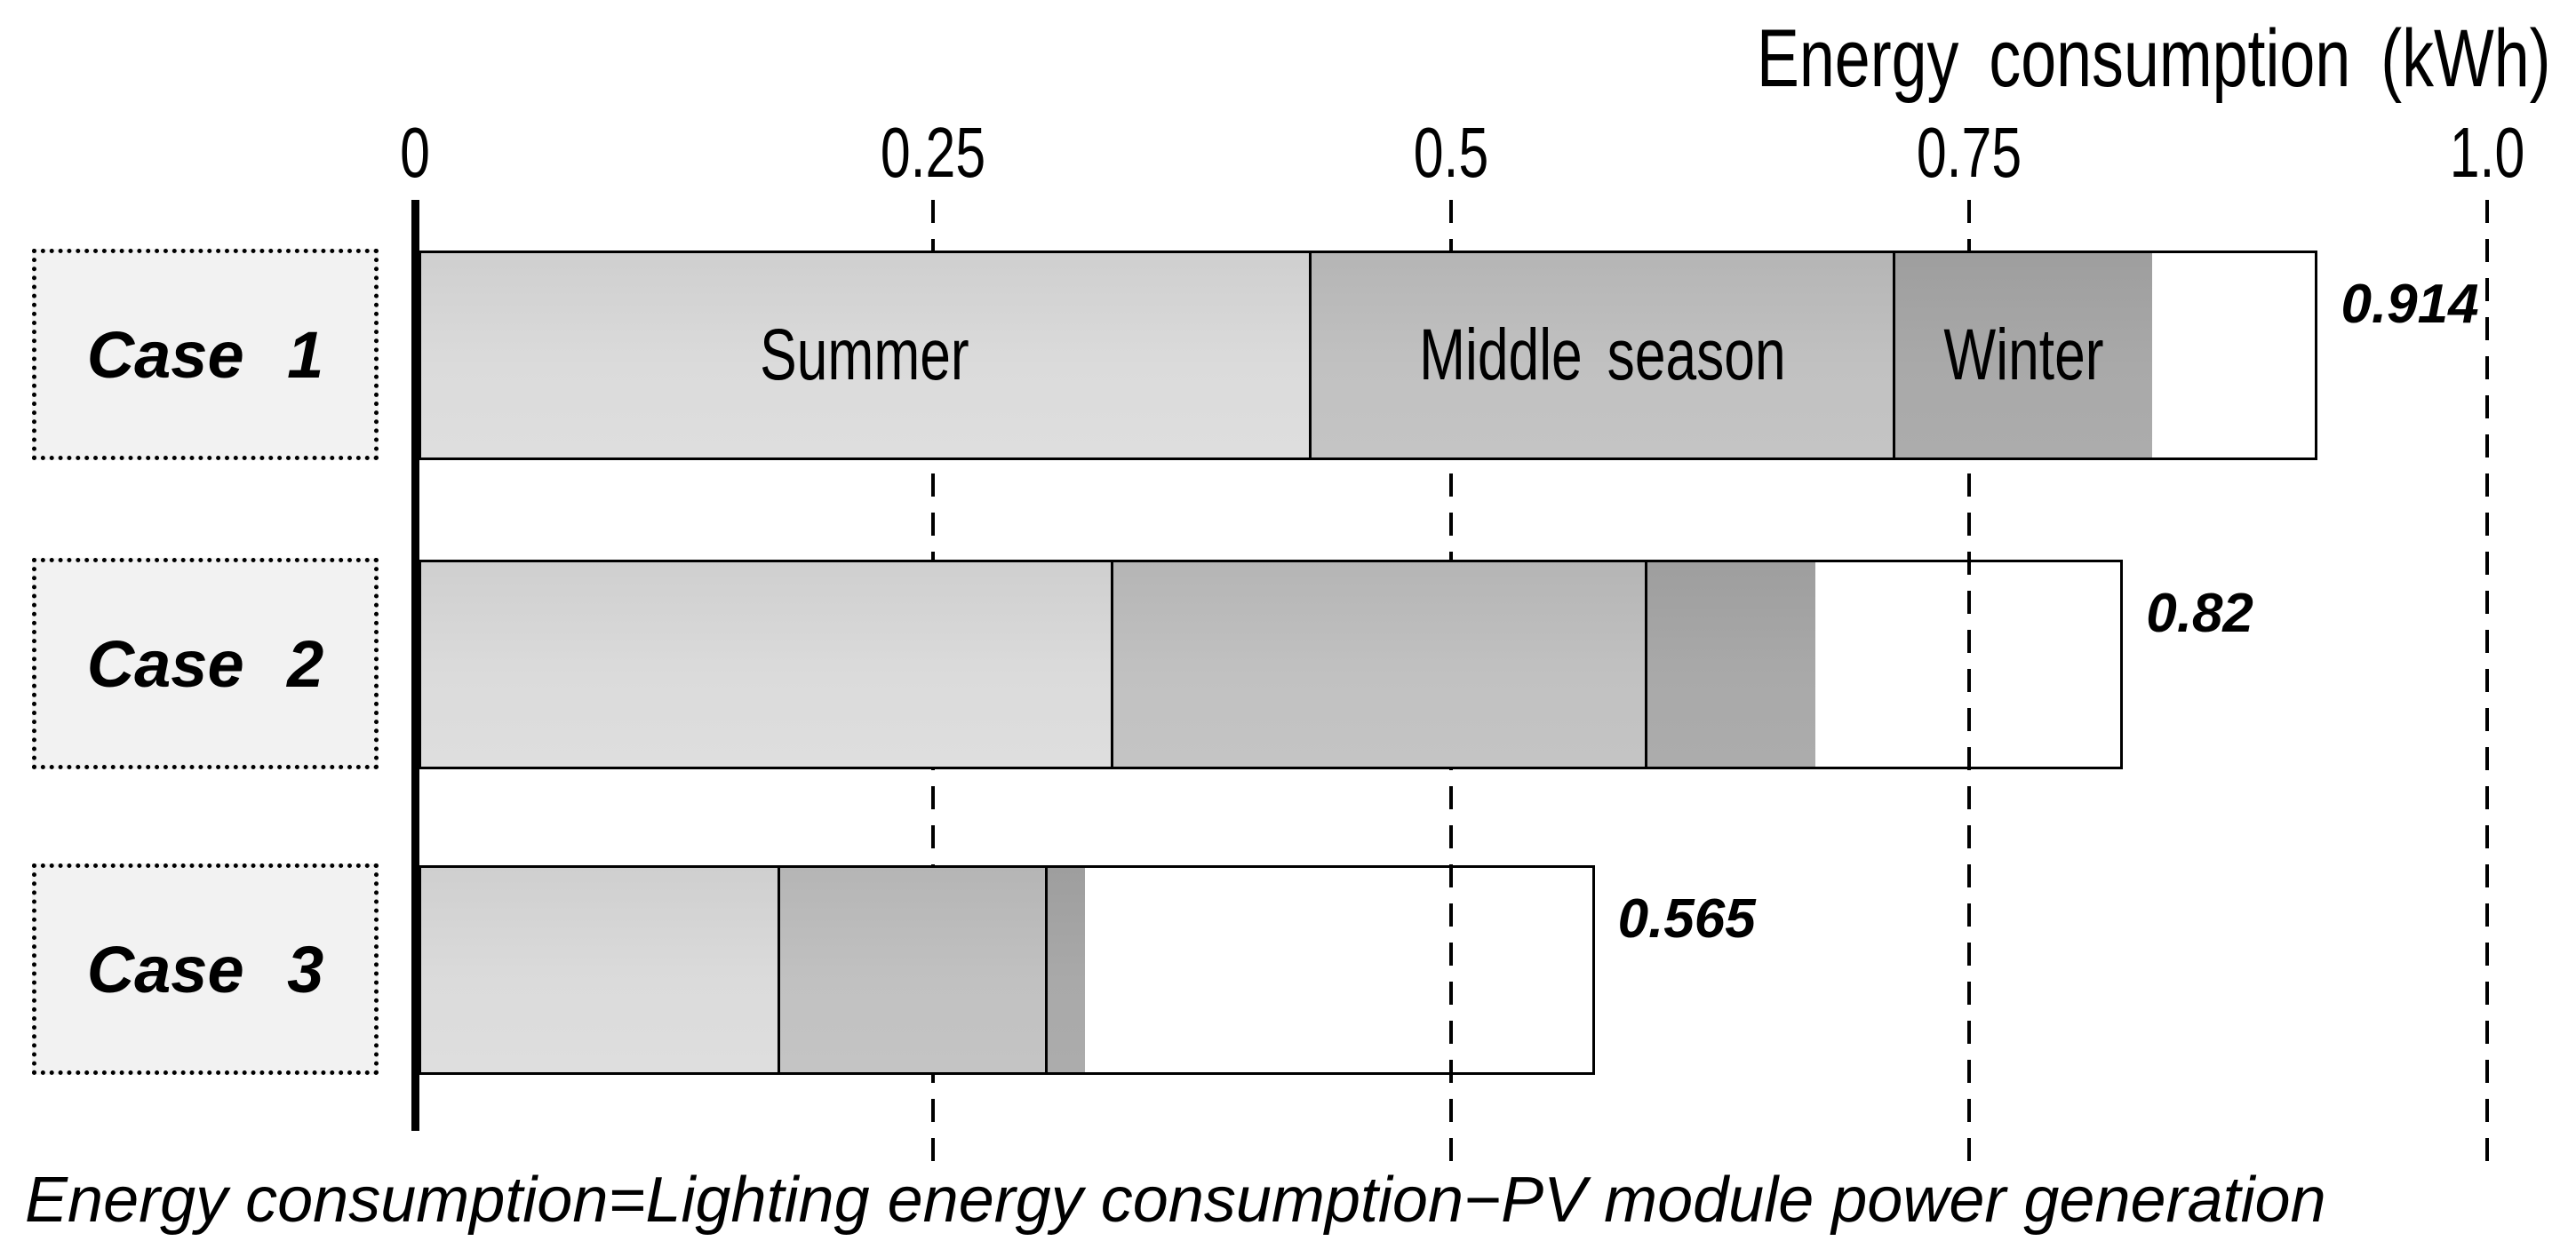  I want to click on axis-tick-label: 0.5, so click(1451, 152).